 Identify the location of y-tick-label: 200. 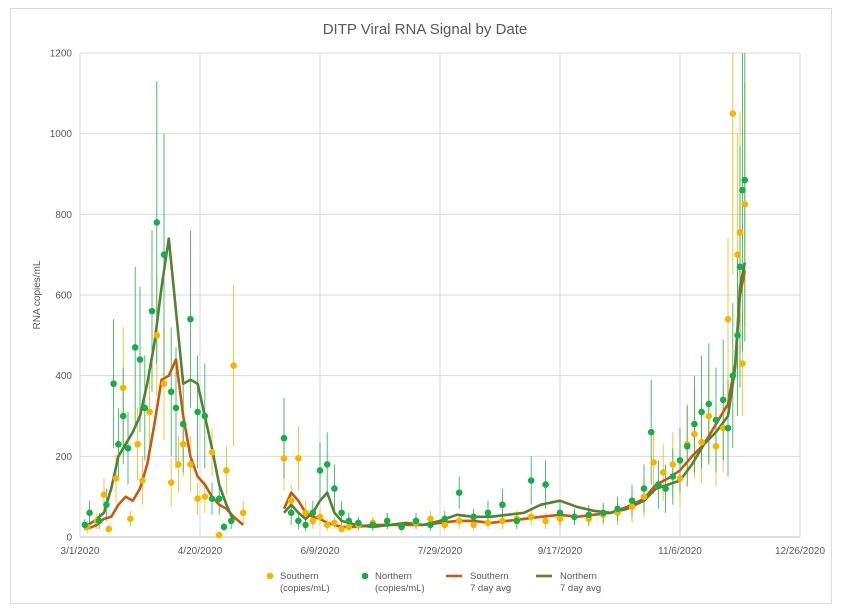
(63, 457).